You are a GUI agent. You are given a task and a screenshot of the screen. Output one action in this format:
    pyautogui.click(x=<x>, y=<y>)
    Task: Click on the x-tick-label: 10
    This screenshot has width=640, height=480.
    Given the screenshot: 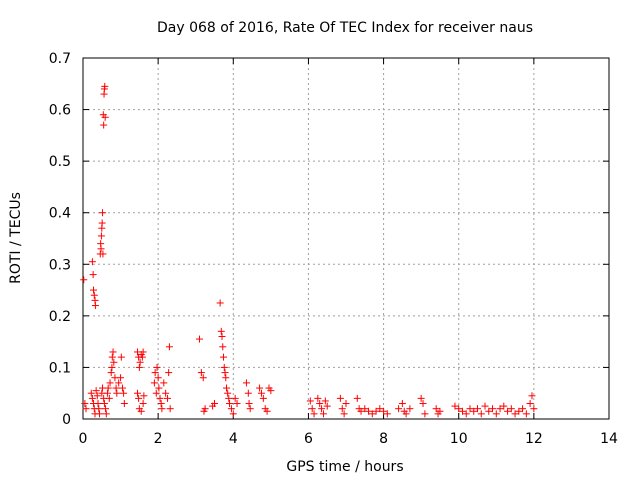 What is the action you would take?
    pyautogui.click(x=459, y=439)
    